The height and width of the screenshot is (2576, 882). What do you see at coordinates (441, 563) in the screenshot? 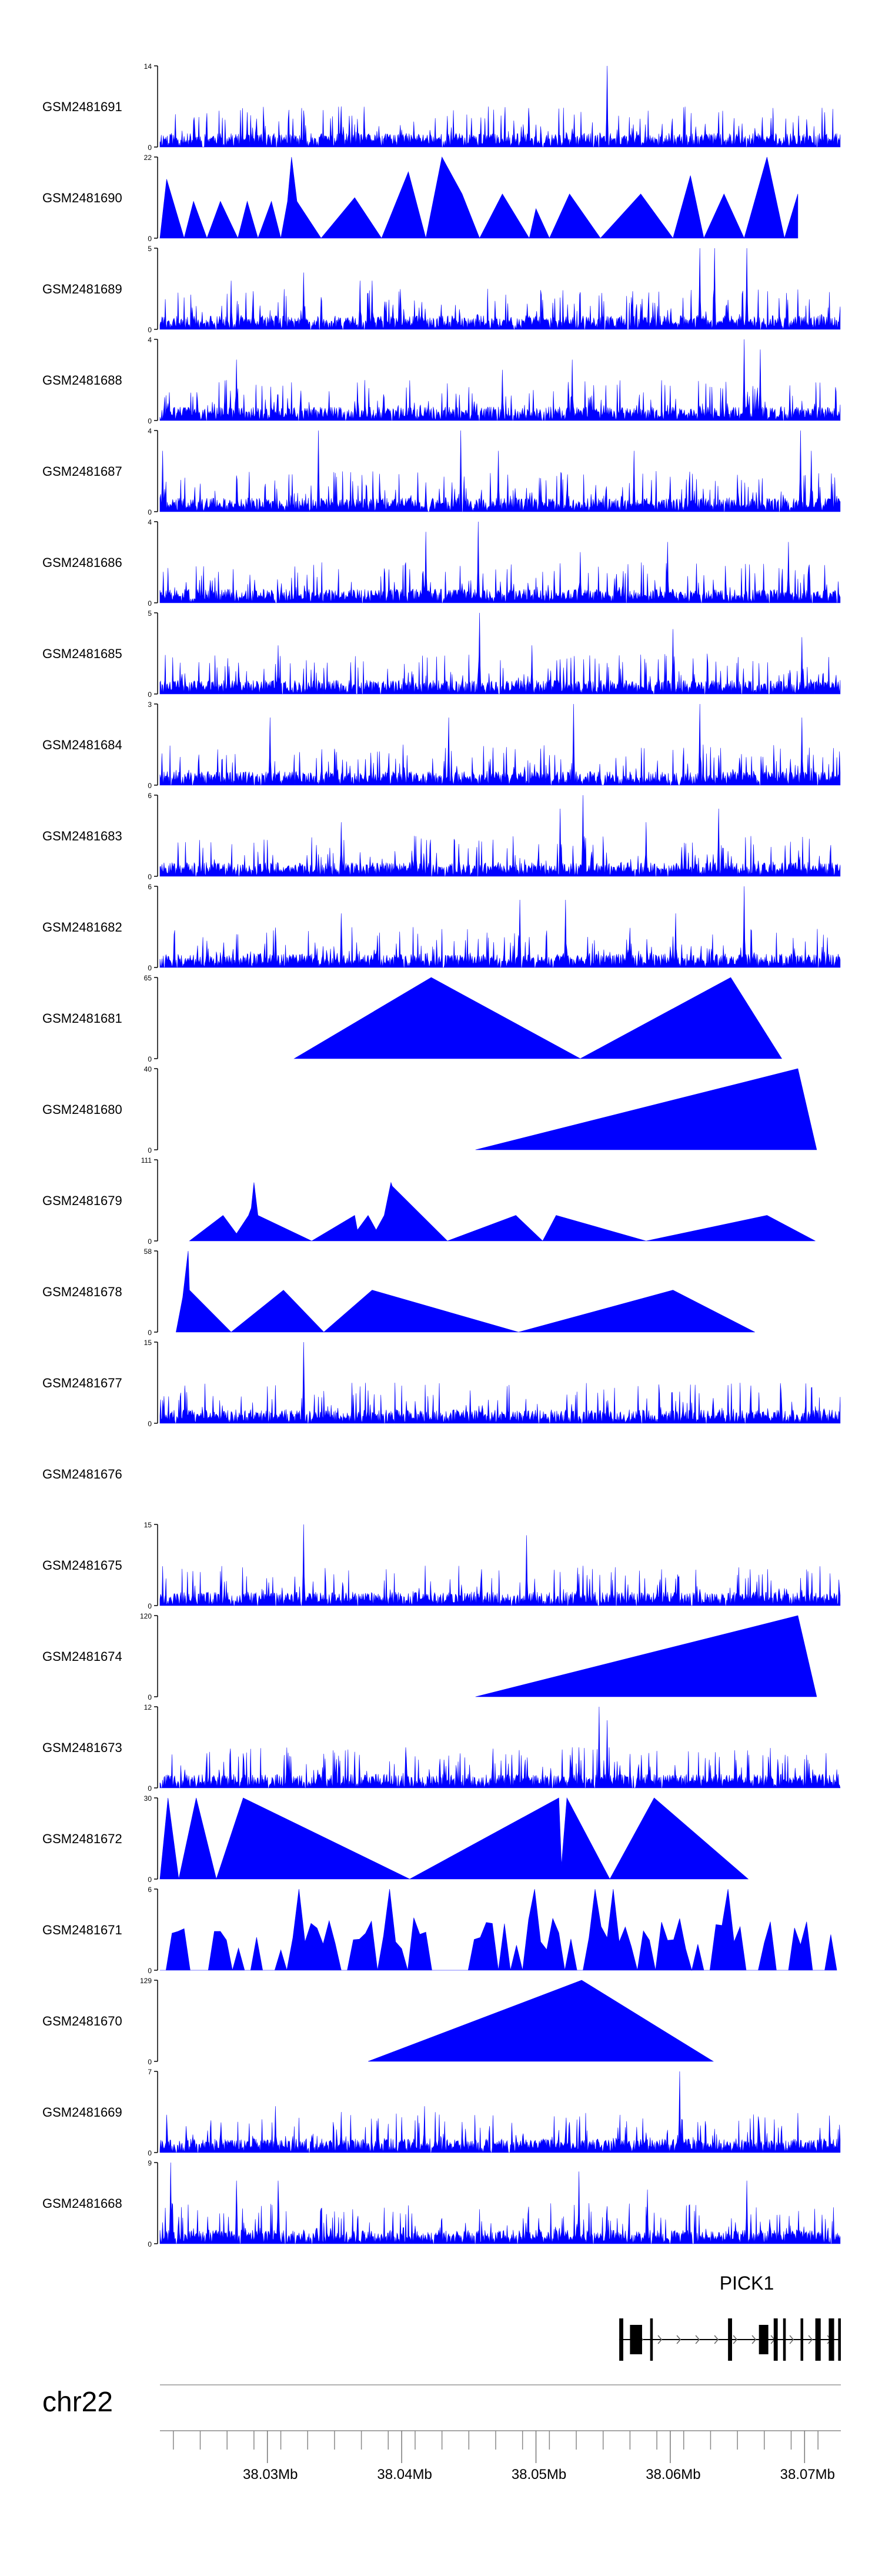
I see `track-GSM2481686: GSM2481686 4 0` at bounding box center [441, 563].